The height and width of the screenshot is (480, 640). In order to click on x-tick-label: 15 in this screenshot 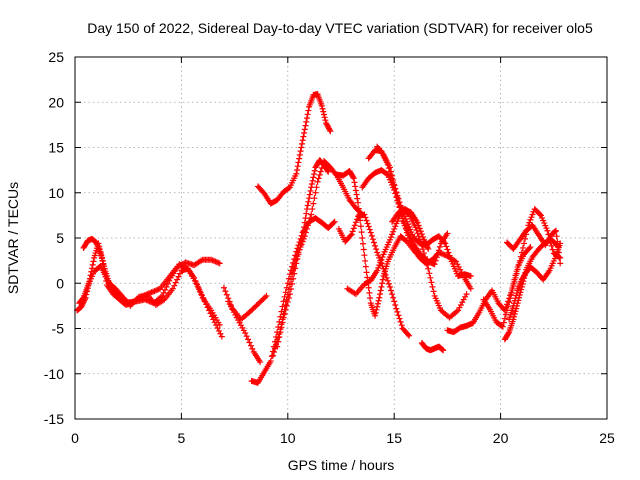, I will do `click(394, 438)`.